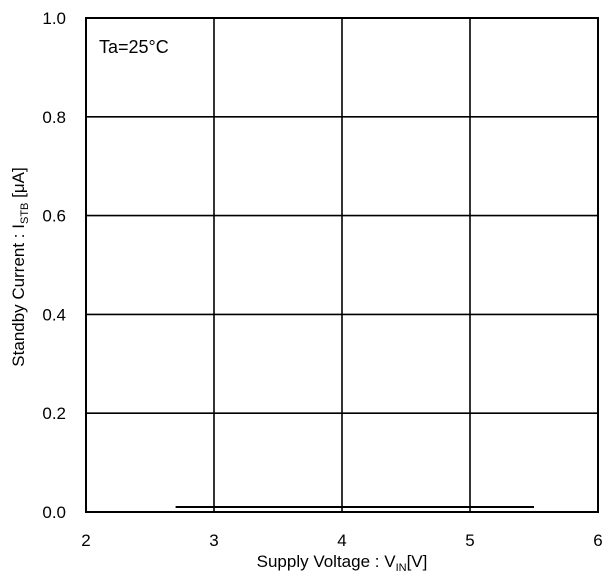 Image resolution: width=607 pixels, height=577 pixels. Describe the element at coordinates (25, 213) in the screenshot. I see `y-axis-label-subscript: STB` at that location.